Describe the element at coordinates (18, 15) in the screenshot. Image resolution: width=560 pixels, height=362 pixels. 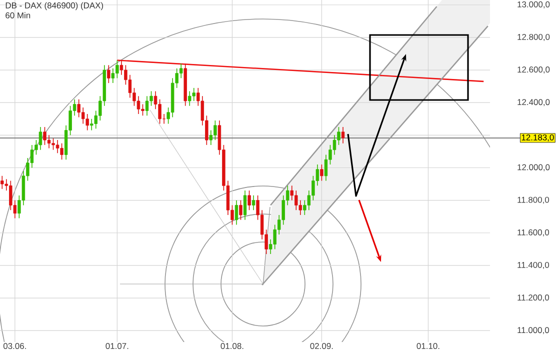
I see `text: 60 Min` at that location.